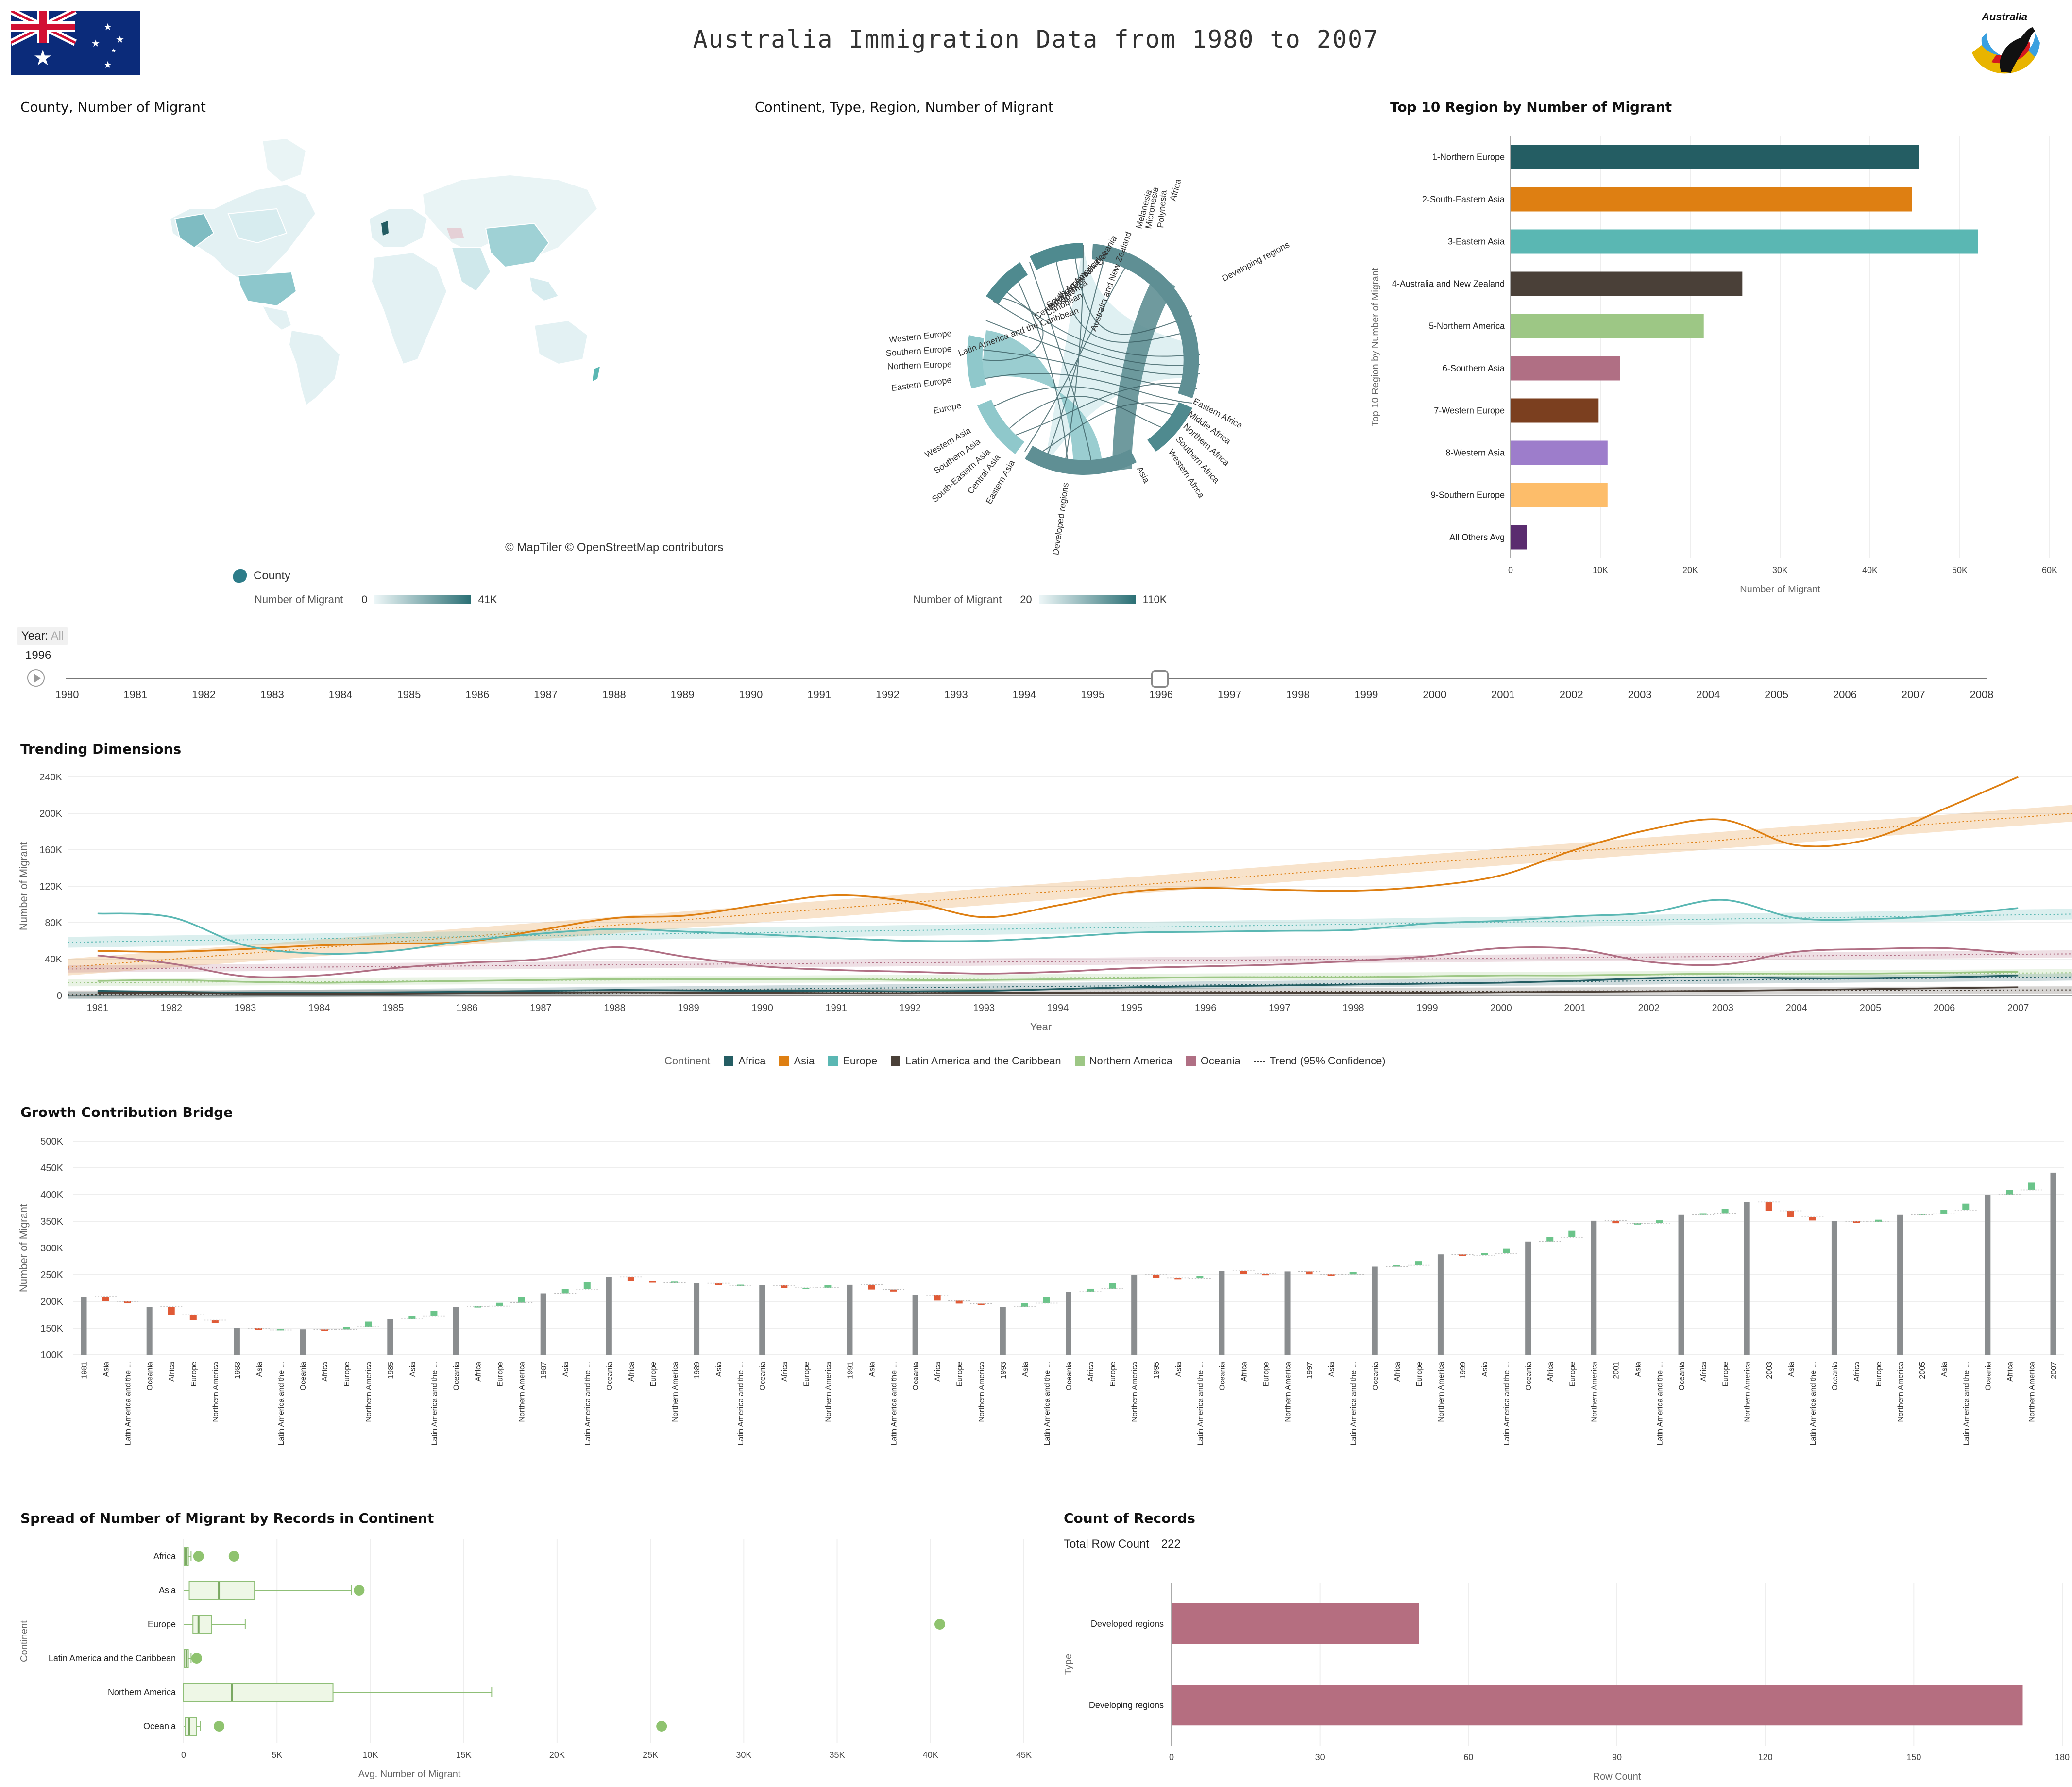 The width and height of the screenshot is (2072, 1787). Describe the element at coordinates (1616, 1370) in the screenshot. I see `bridge-category-label: 2001` at that location.